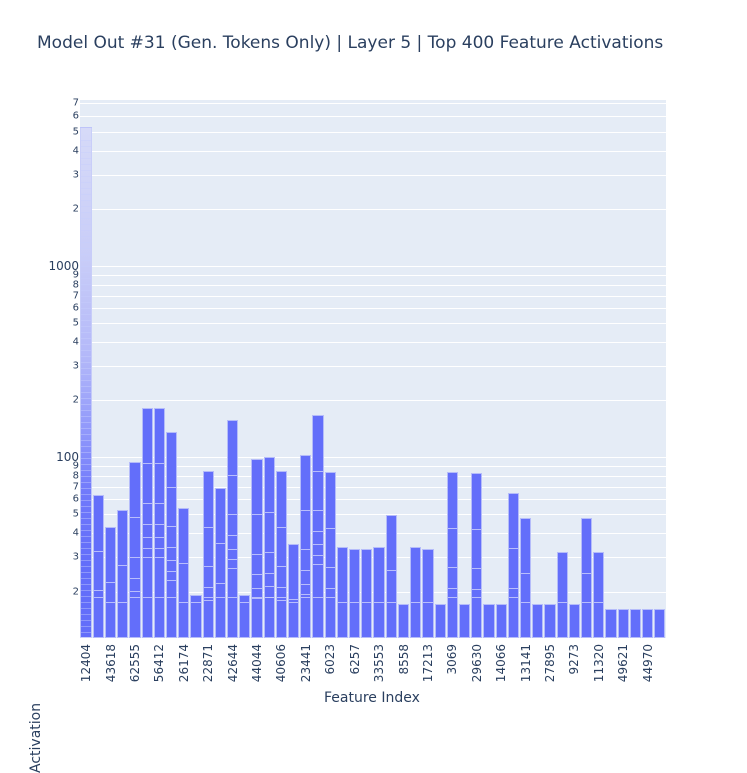  I want to click on y-tick-label: 2, so click(76, 592).